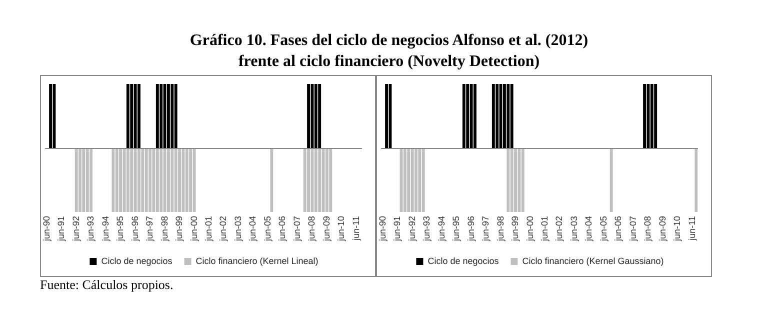 Image resolution: width=778 pixels, height=310 pixels. I want to click on legend-label: Ciclo financiero (Kernel Gaussiano), so click(593, 261).